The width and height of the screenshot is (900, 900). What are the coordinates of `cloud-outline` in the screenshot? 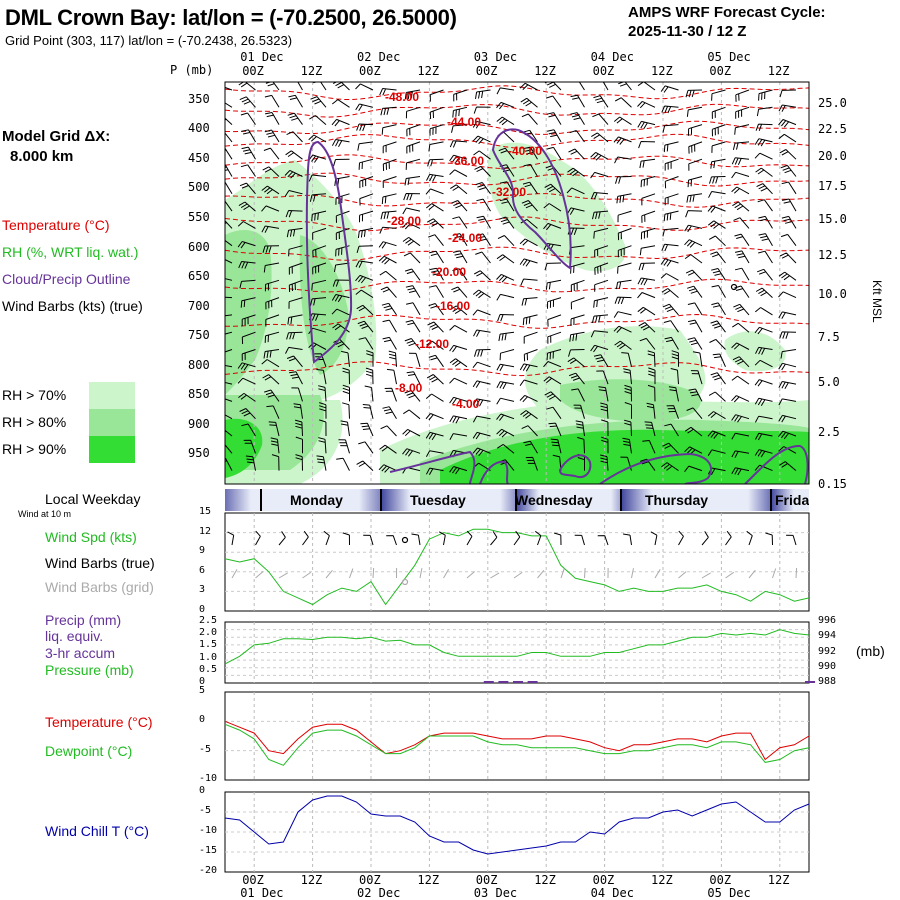 It's located at (329, 252).